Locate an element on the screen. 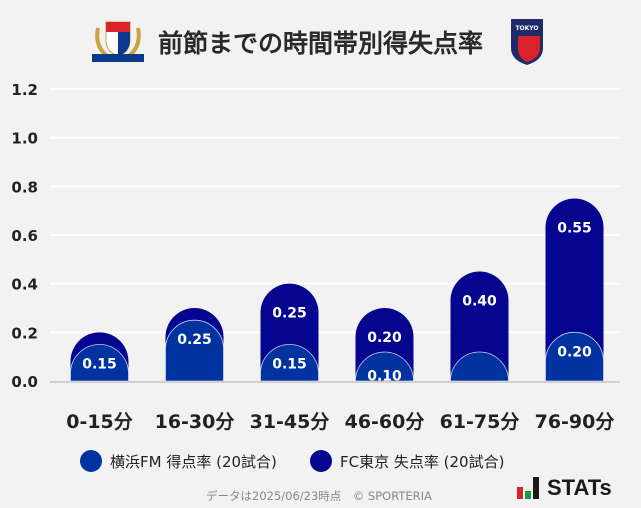 The width and height of the screenshot is (641, 508). x-tick-label: 31-45分 is located at coordinates (290, 422).